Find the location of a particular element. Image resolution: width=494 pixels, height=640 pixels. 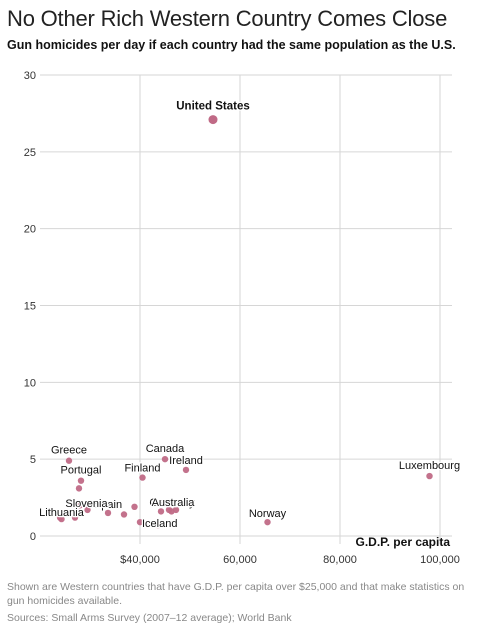

x-tick-label: 80,000 is located at coordinates (340, 560).